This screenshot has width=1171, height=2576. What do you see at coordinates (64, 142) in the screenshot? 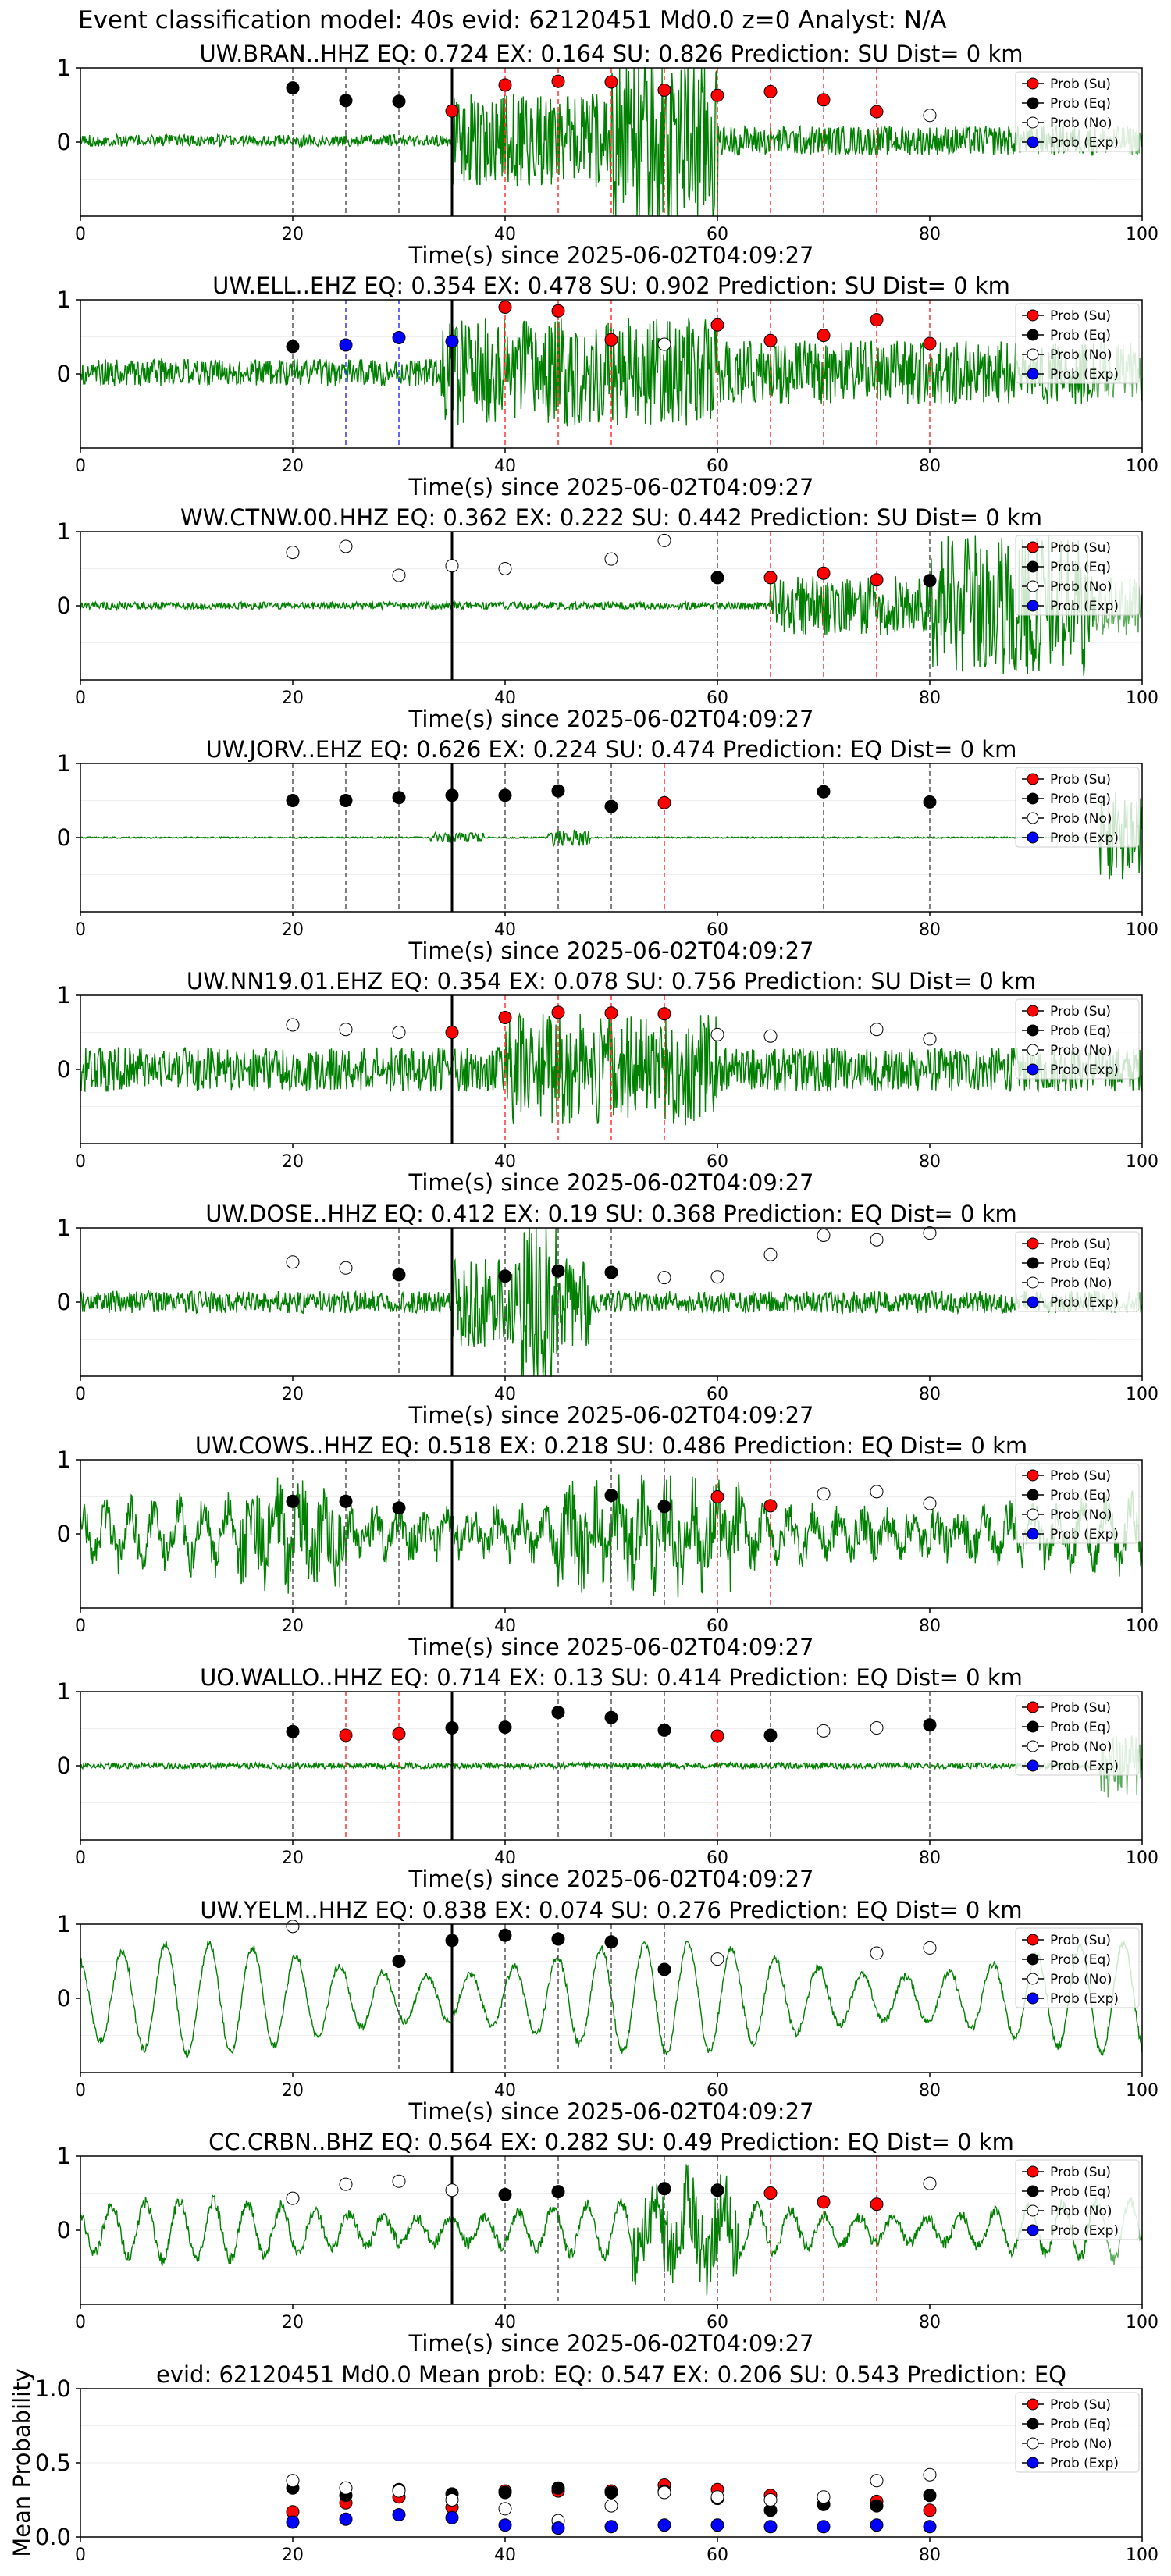
I see `y-tick-label: 0` at bounding box center [64, 142].